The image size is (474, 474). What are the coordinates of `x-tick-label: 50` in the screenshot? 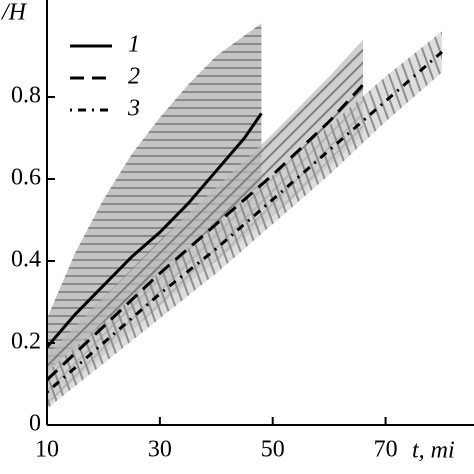 It's located at (273, 450).